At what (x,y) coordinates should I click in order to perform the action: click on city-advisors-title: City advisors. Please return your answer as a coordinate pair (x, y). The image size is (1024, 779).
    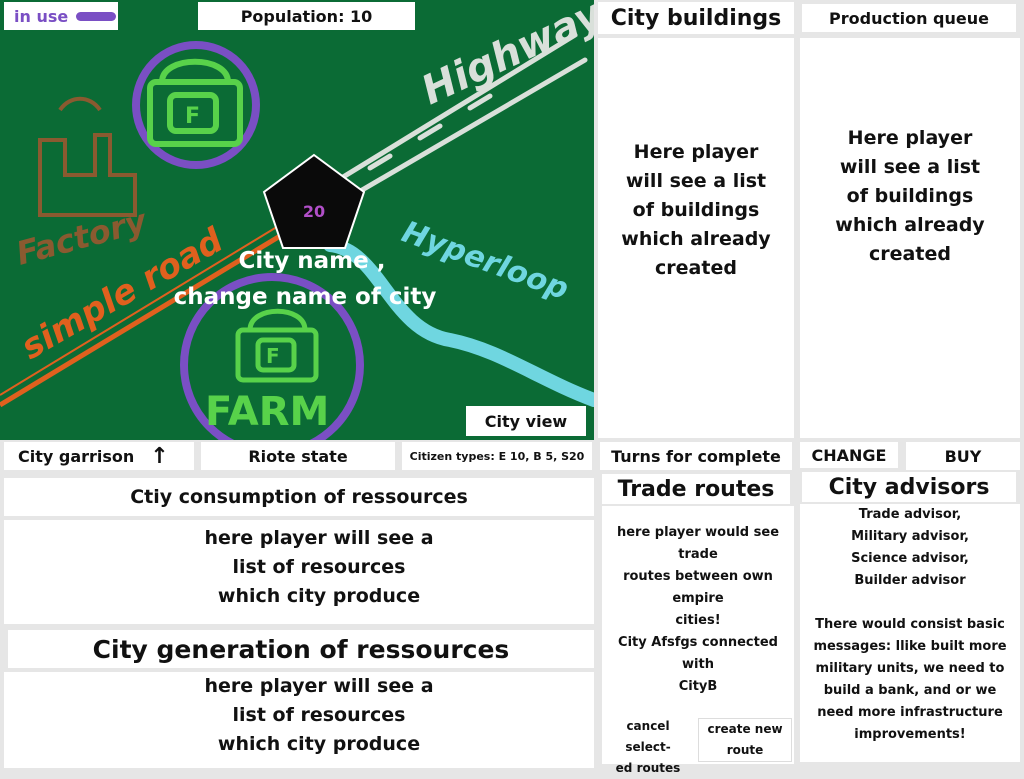
    Looking at the image, I should click on (909, 487).